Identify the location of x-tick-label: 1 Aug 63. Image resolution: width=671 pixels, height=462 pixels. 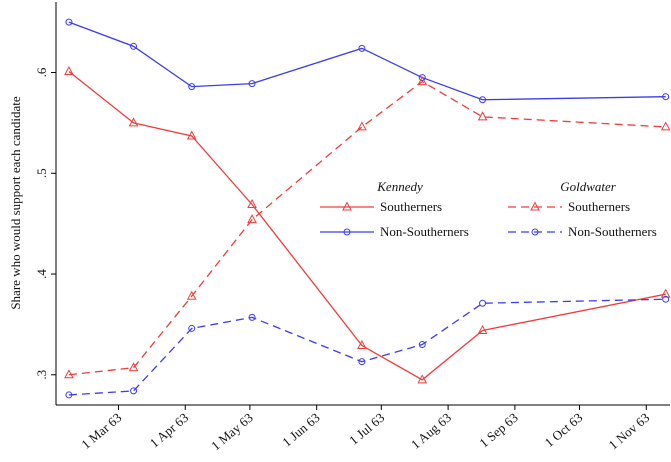
(431, 431).